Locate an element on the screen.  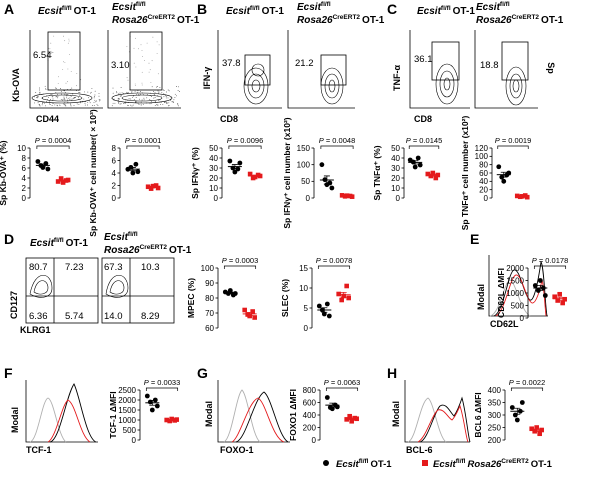
p-value: P = 0.0048 is located at coordinates (337, 140).